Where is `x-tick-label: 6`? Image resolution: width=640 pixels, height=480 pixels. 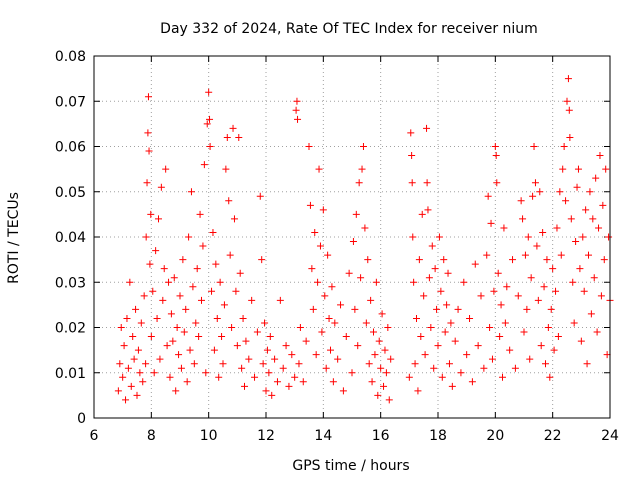
x-tick-label: 6 is located at coordinates (94, 436).